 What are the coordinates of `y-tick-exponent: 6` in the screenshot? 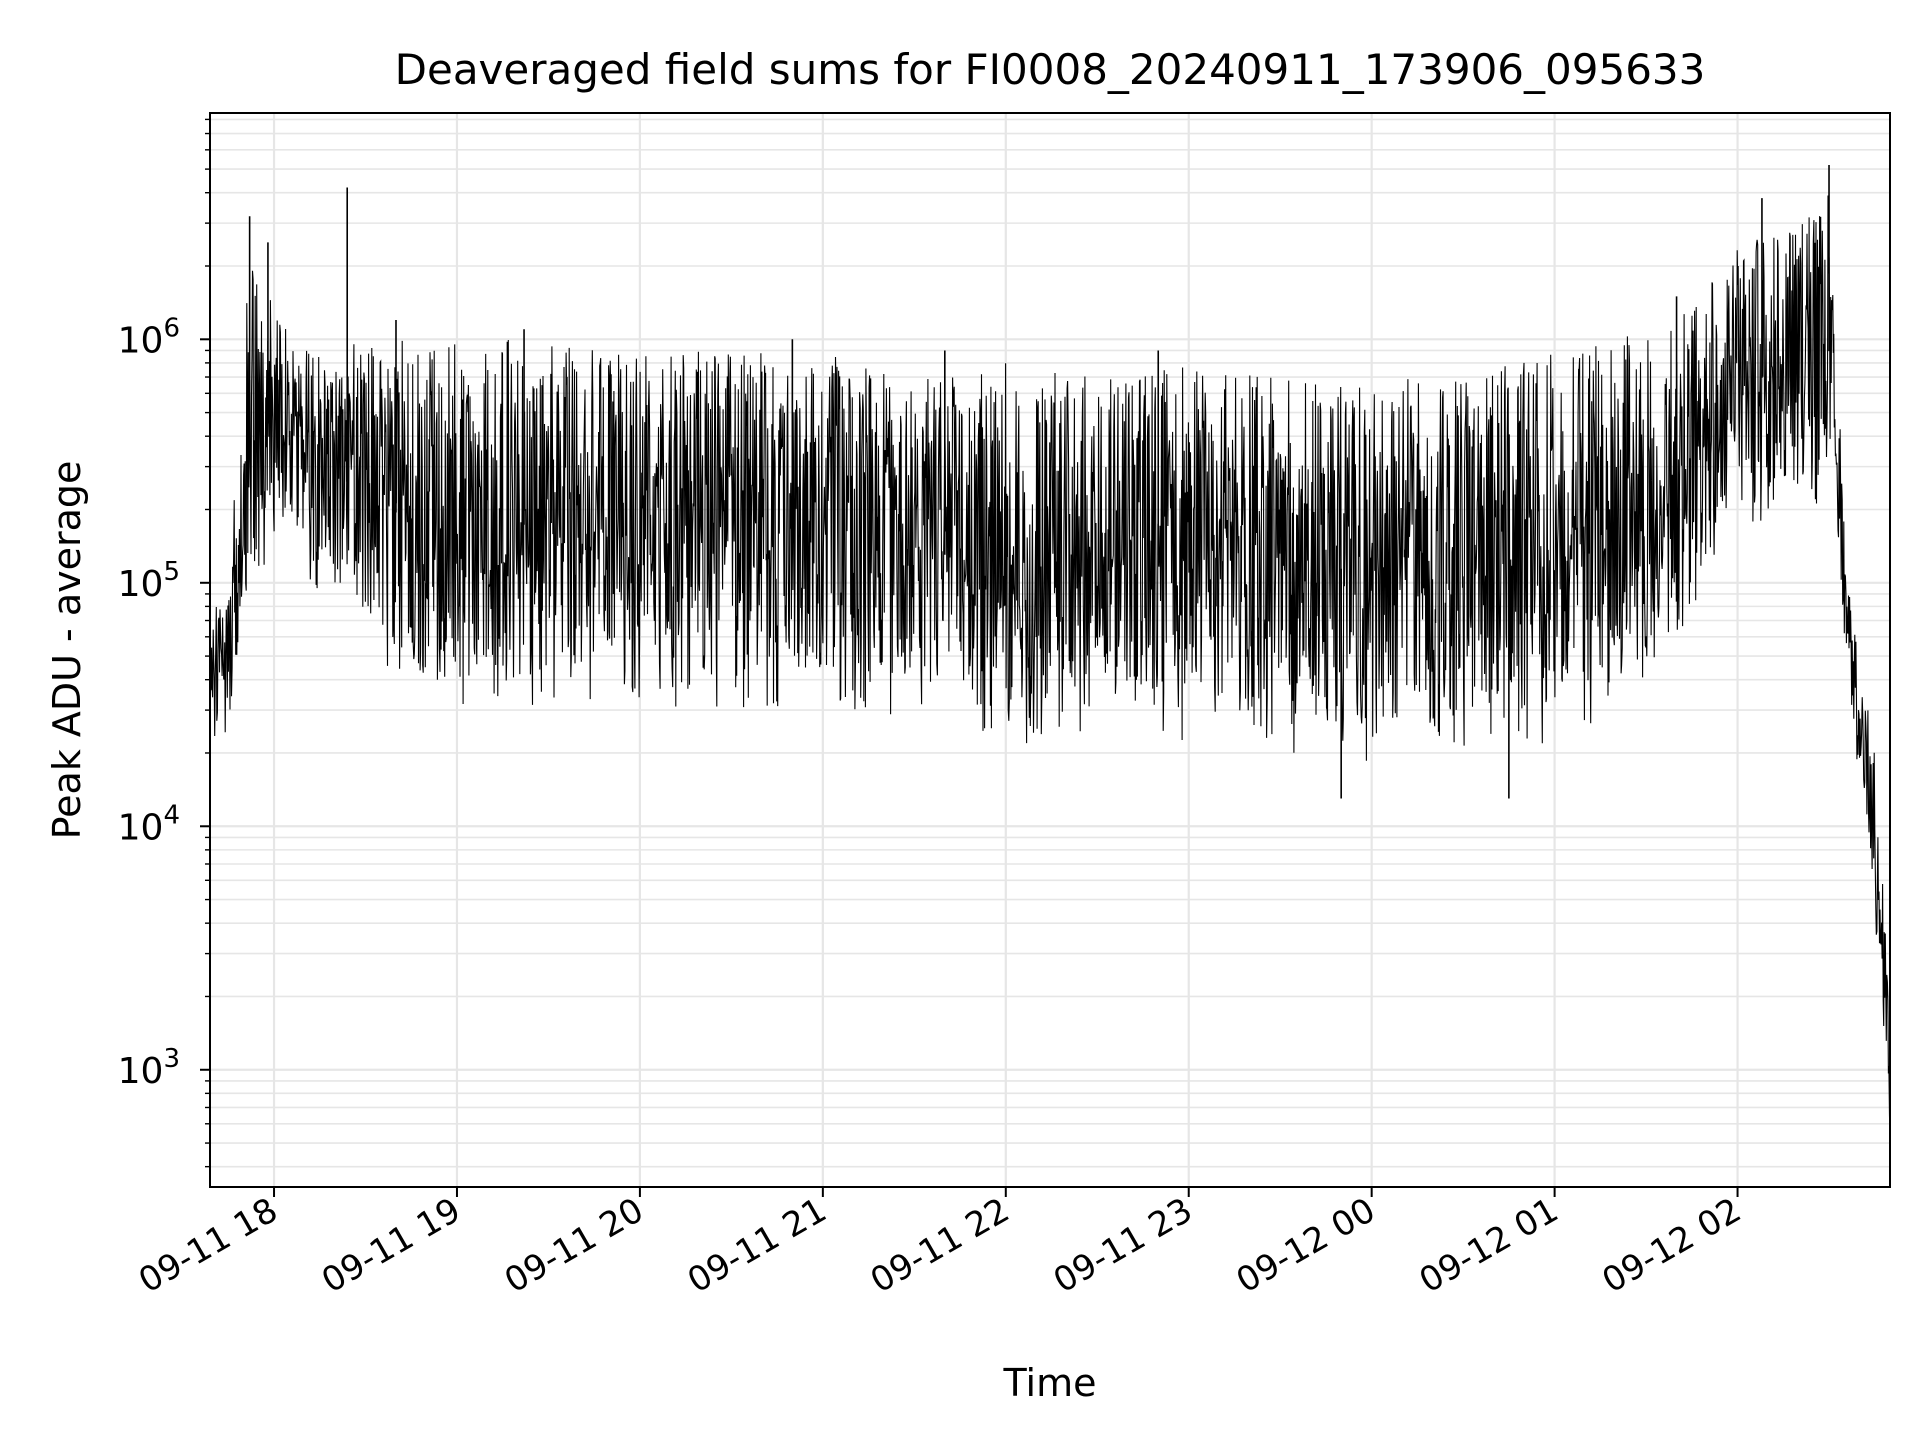 It's located at (171, 328).